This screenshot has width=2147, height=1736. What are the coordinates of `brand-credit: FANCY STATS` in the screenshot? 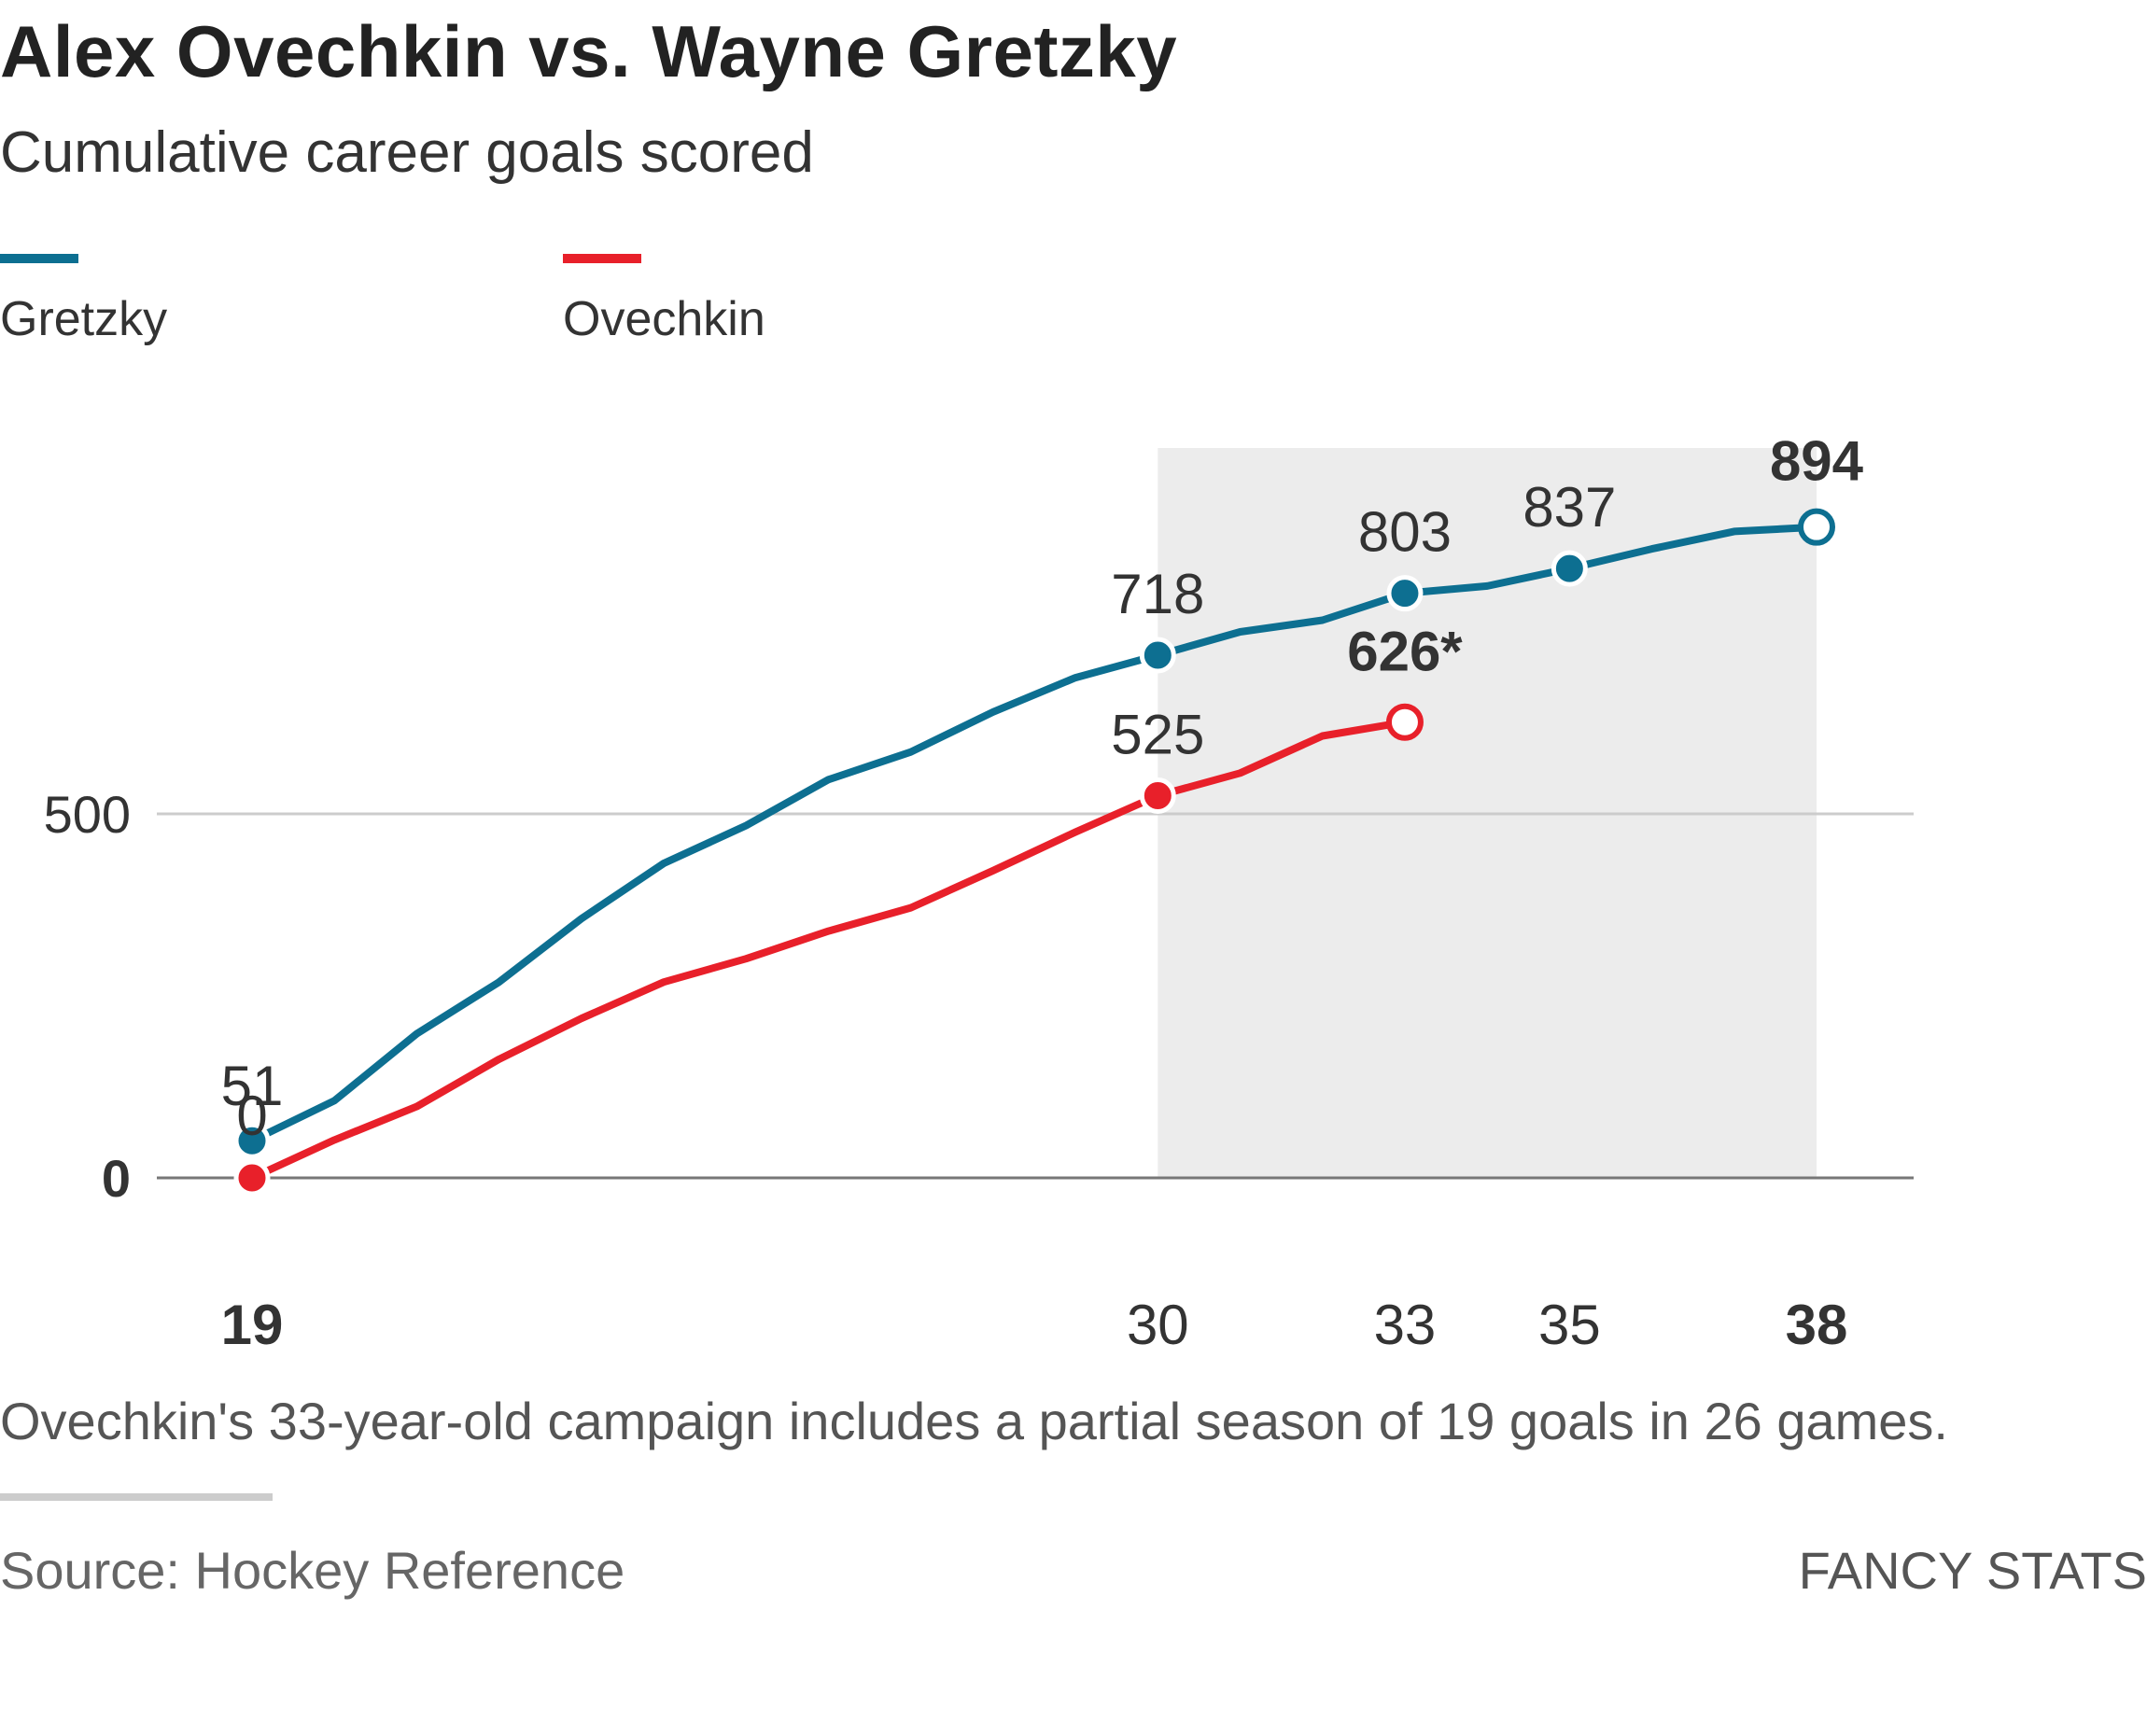 It's located at (1972, 1570).